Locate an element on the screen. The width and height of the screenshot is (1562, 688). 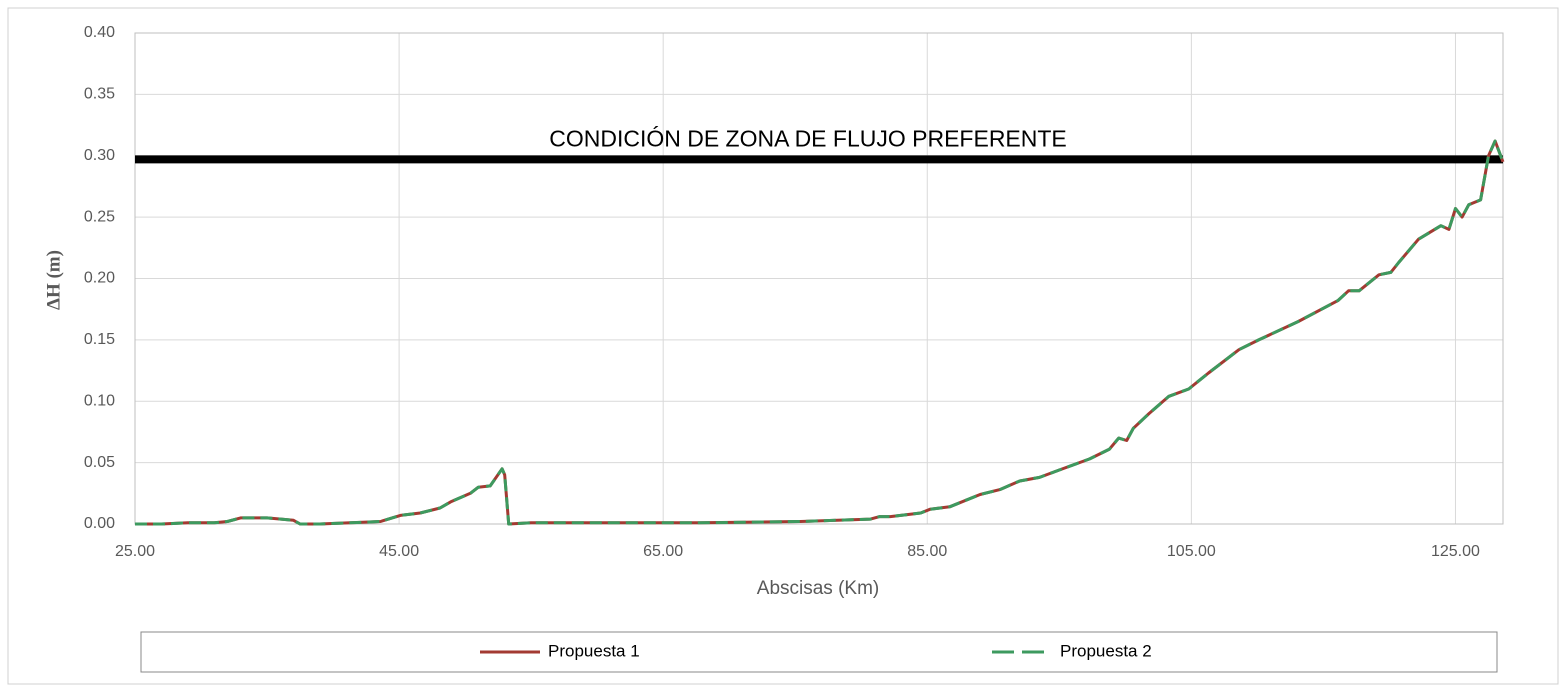
legend-box is located at coordinates (819, 652).